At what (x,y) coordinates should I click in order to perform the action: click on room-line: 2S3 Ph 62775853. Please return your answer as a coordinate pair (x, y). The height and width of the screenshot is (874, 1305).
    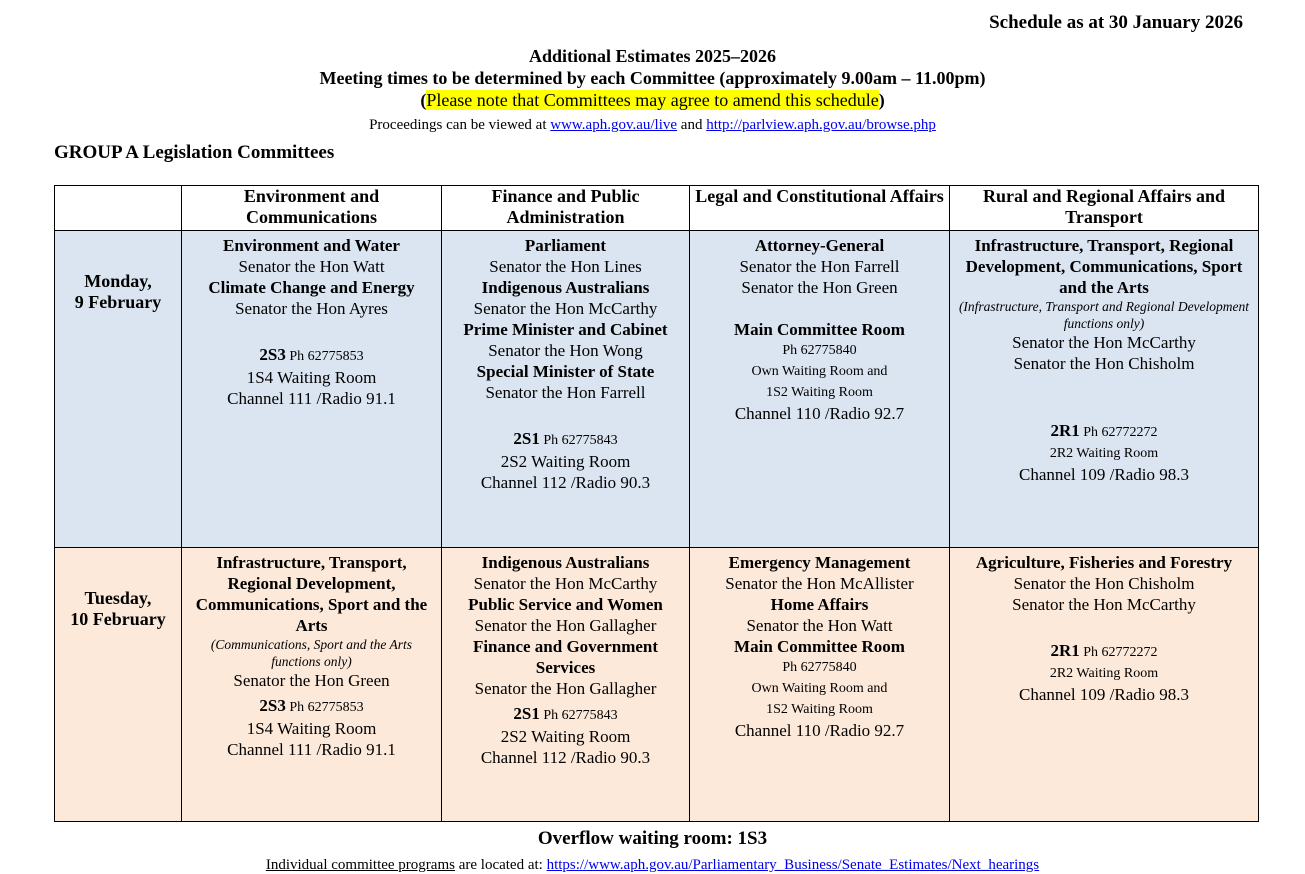
    Looking at the image, I should click on (311, 355).